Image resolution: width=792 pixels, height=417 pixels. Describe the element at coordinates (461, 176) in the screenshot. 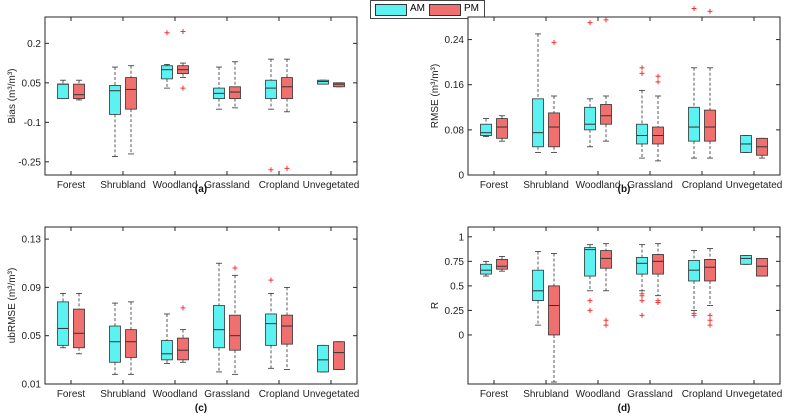

I see `y-tick-label: 0` at that location.